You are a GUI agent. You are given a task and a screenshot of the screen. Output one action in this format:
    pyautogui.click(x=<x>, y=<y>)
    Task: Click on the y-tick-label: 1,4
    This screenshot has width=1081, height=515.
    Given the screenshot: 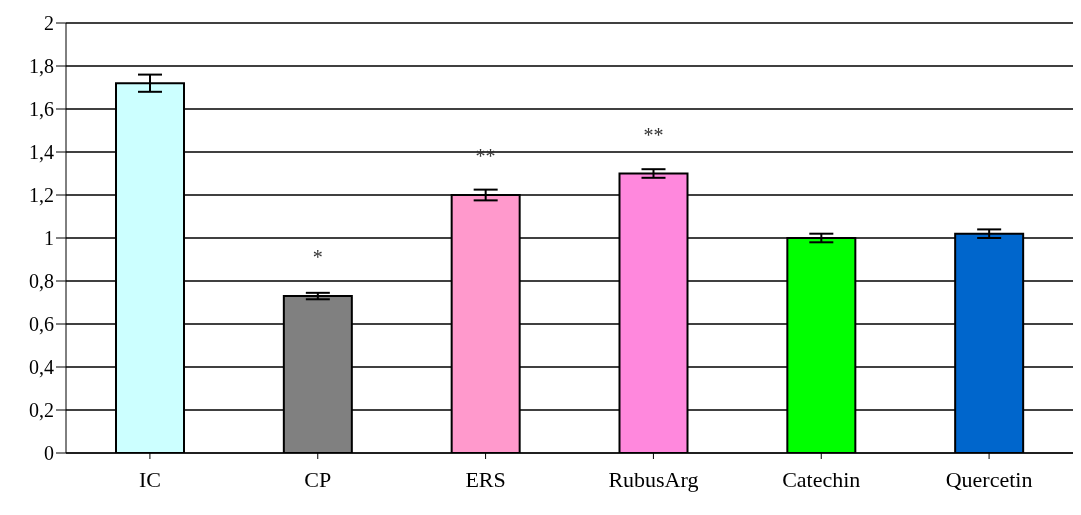 What is the action you would take?
    pyautogui.click(x=41, y=152)
    